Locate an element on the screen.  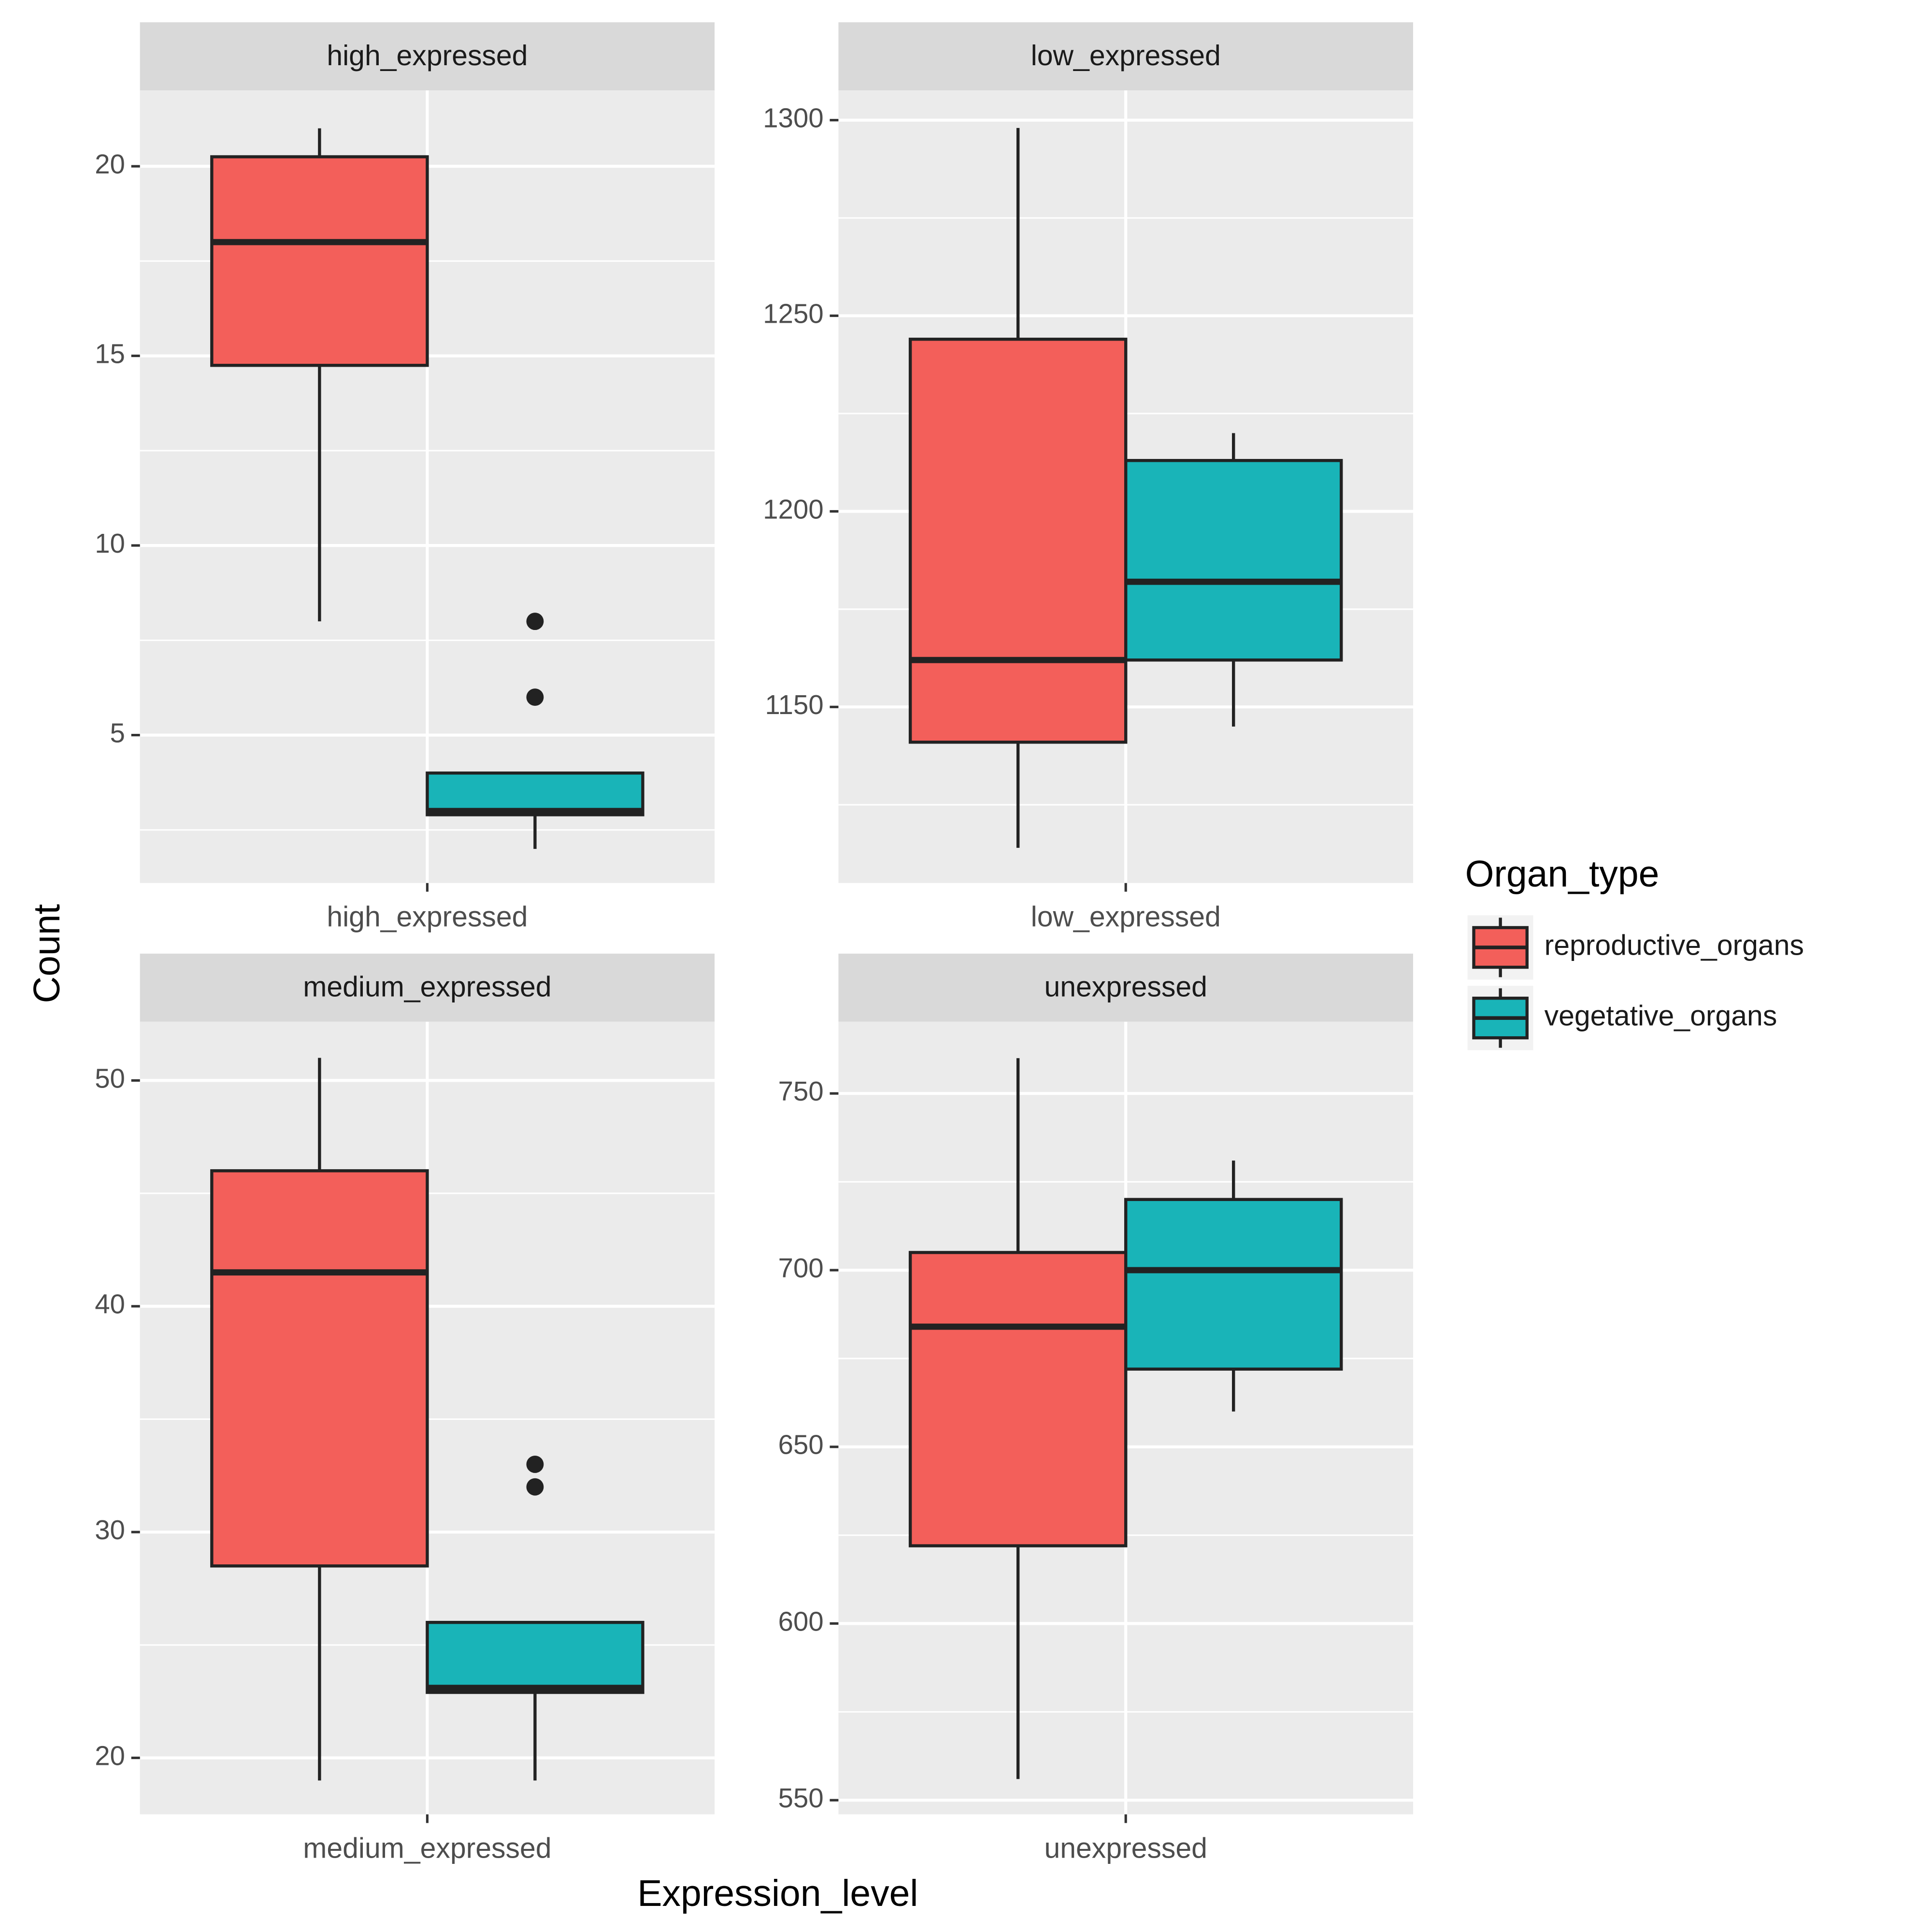
strip-label: high_expressed is located at coordinates (428, 56).